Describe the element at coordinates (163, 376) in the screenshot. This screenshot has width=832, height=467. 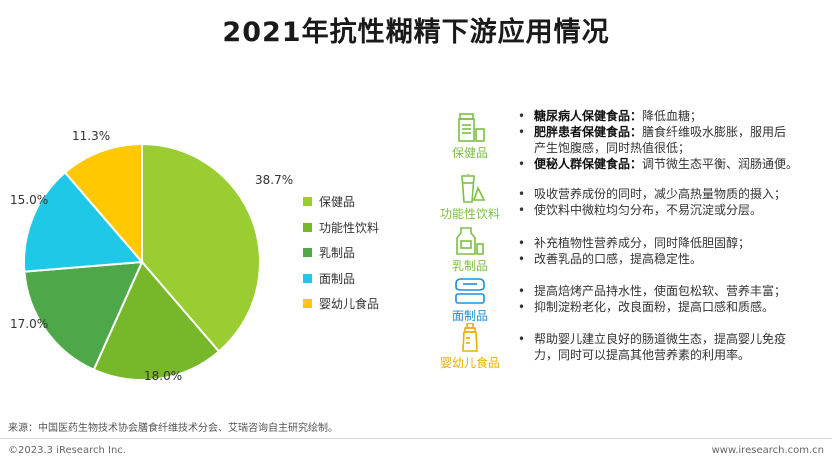
I see `data-label-1: 18.0%` at that location.